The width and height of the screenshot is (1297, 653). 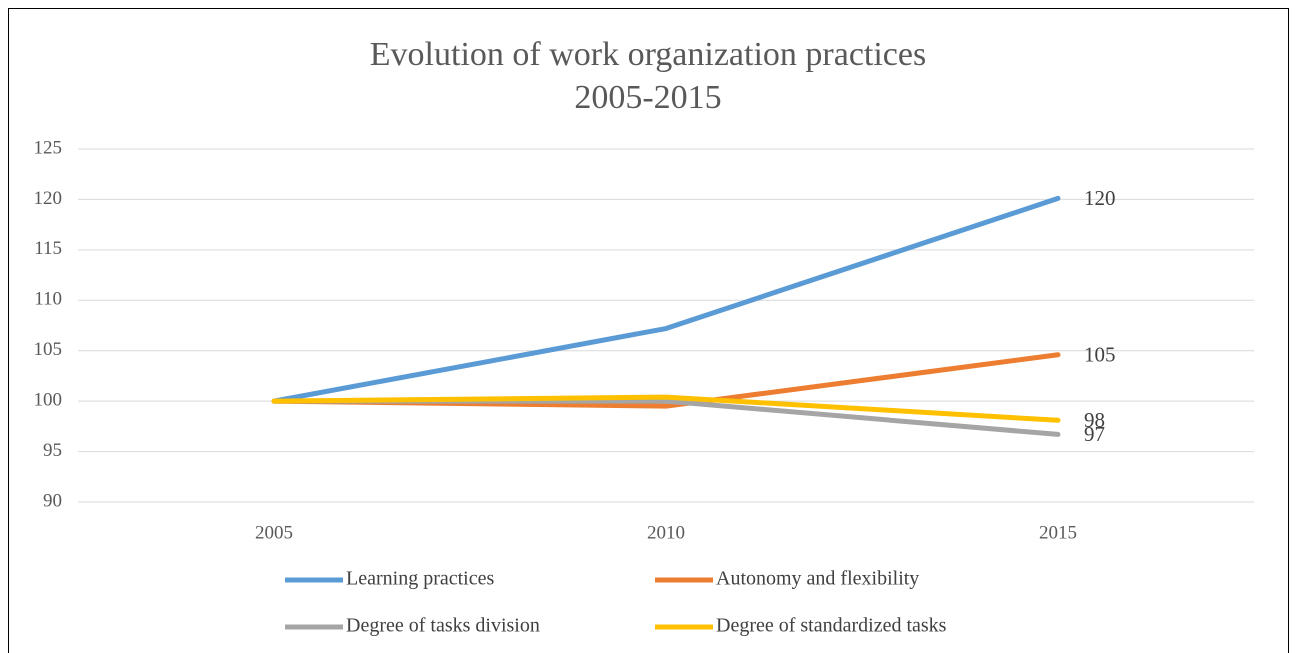 I want to click on x-tick-label: 2005, so click(x=274, y=532).